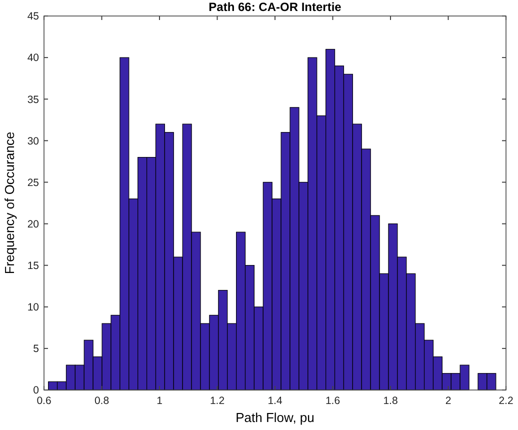 The width and height of the screenshot is (518, 430). What do you see at coordinates (33, 308) in the screenshot?
I see `y-tick-label: 10` at bounding box center [33, 308].